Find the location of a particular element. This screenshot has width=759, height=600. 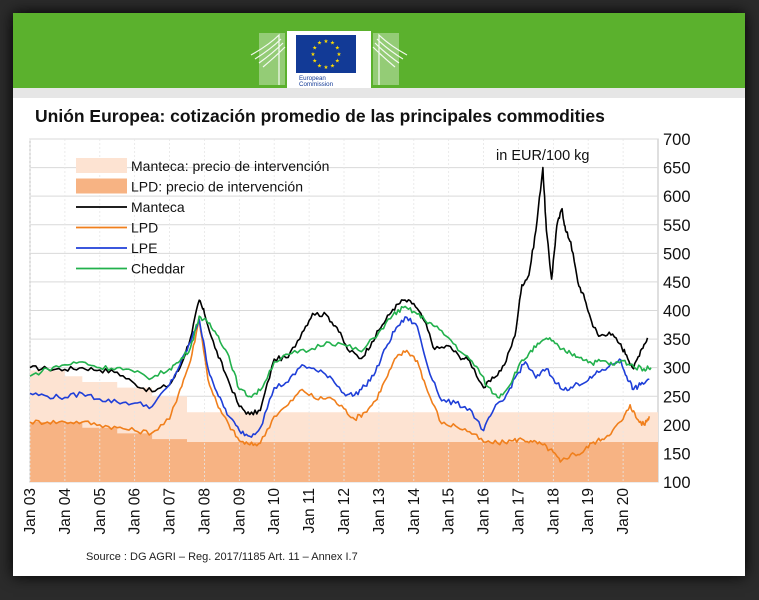

x-tick-label: Jan 04 is located at coordinates (65, 511).